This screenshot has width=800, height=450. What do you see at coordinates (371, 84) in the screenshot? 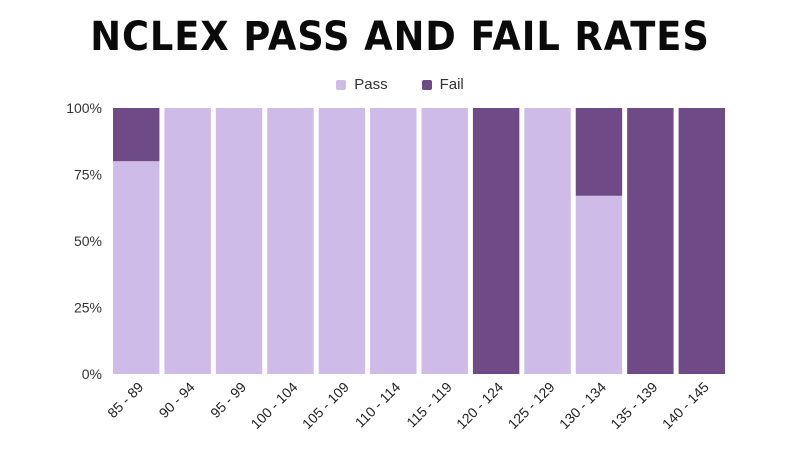
I see `legend-label-pass: Pass` at bounding box center [371, 84].